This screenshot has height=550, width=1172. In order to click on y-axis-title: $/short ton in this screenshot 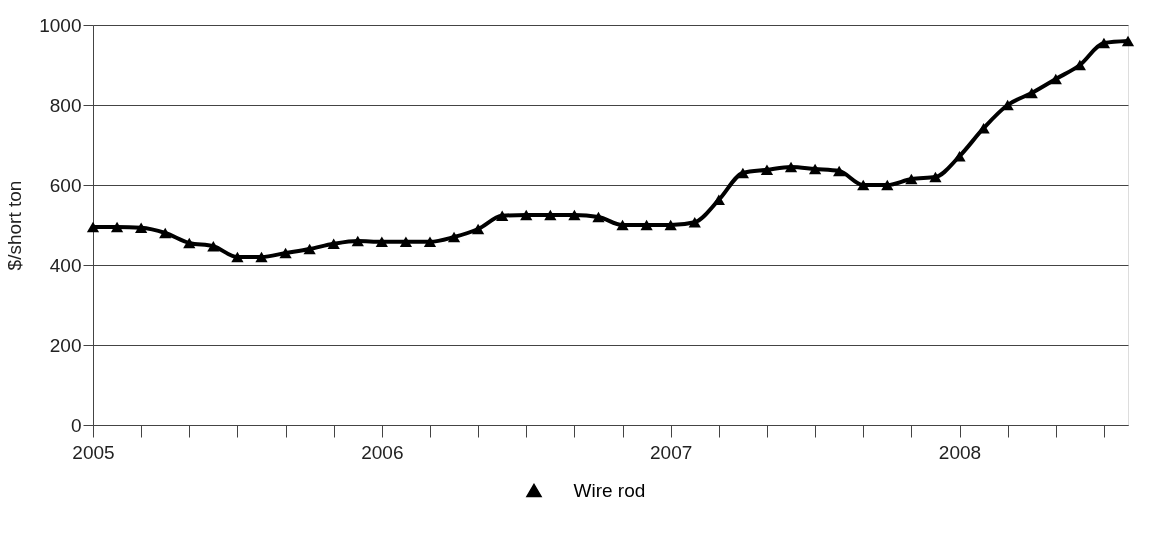, I will do `click(15, 225)`.